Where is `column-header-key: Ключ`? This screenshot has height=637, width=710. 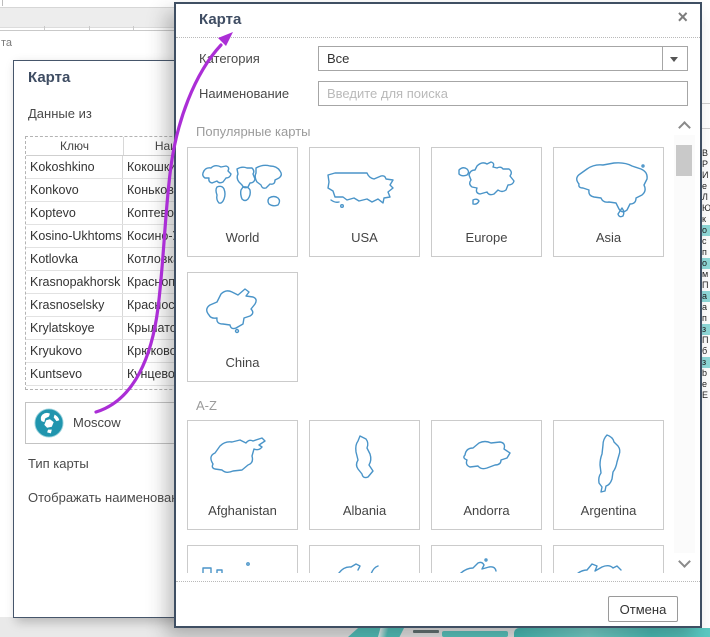
column-header-key: Ключ is located at coordinates (75, 146).